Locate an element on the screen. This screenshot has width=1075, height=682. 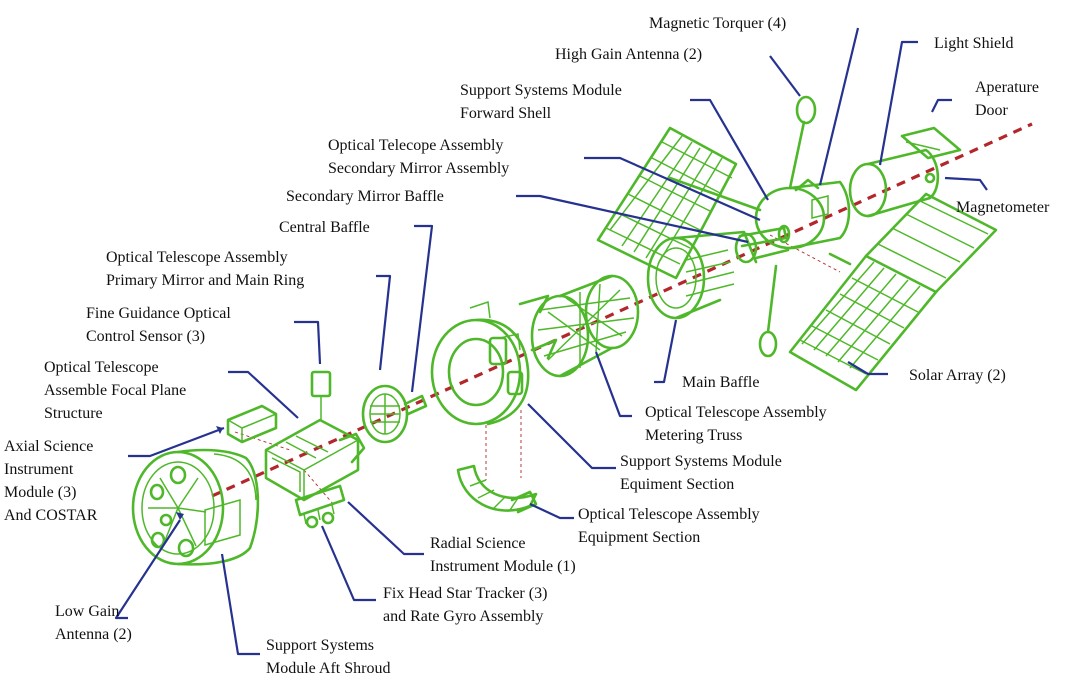
aft-shroud is located at coordinates (195, 507).